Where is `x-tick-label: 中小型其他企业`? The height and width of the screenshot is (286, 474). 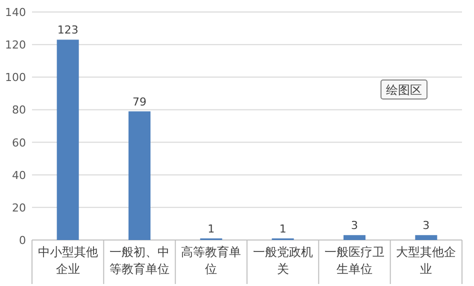 x-tick-label: 中小型其他企业 is located at coordinates (68, 260).